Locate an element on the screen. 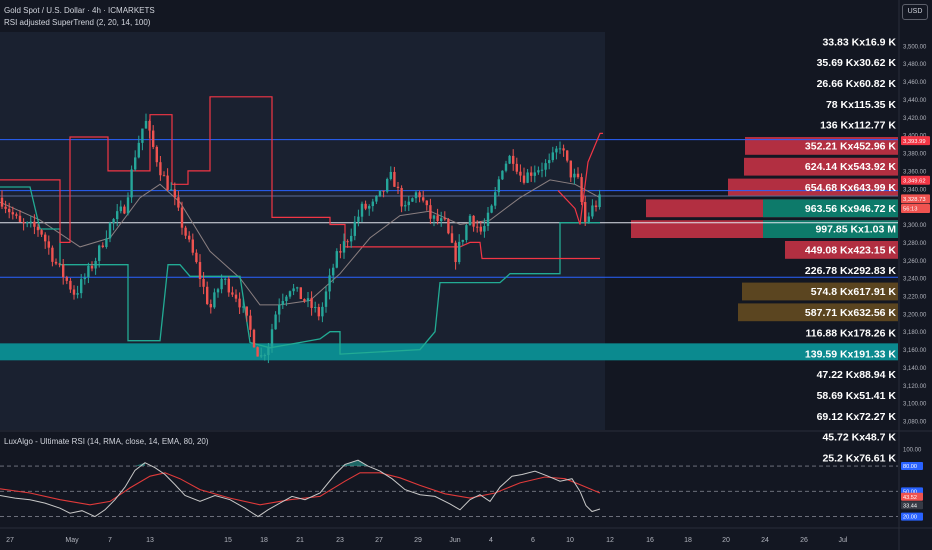 The image size is (932, 550). time-tick-label: 6 is located at coordinates (533, 540).